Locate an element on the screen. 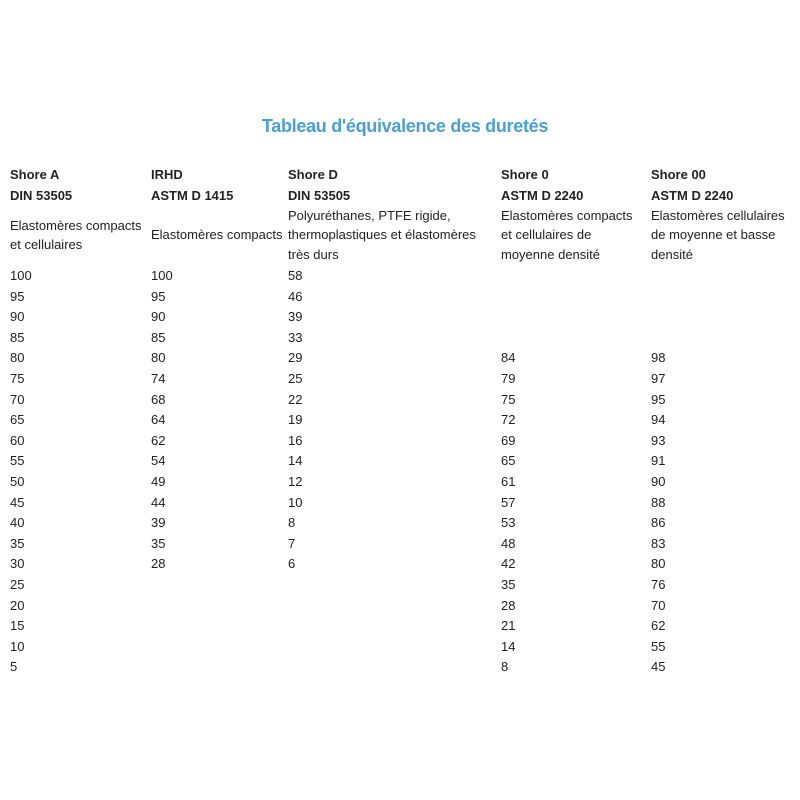 This screenshot has width=800, height=800. table-cell: 53 is located at coordinates (508, 523).